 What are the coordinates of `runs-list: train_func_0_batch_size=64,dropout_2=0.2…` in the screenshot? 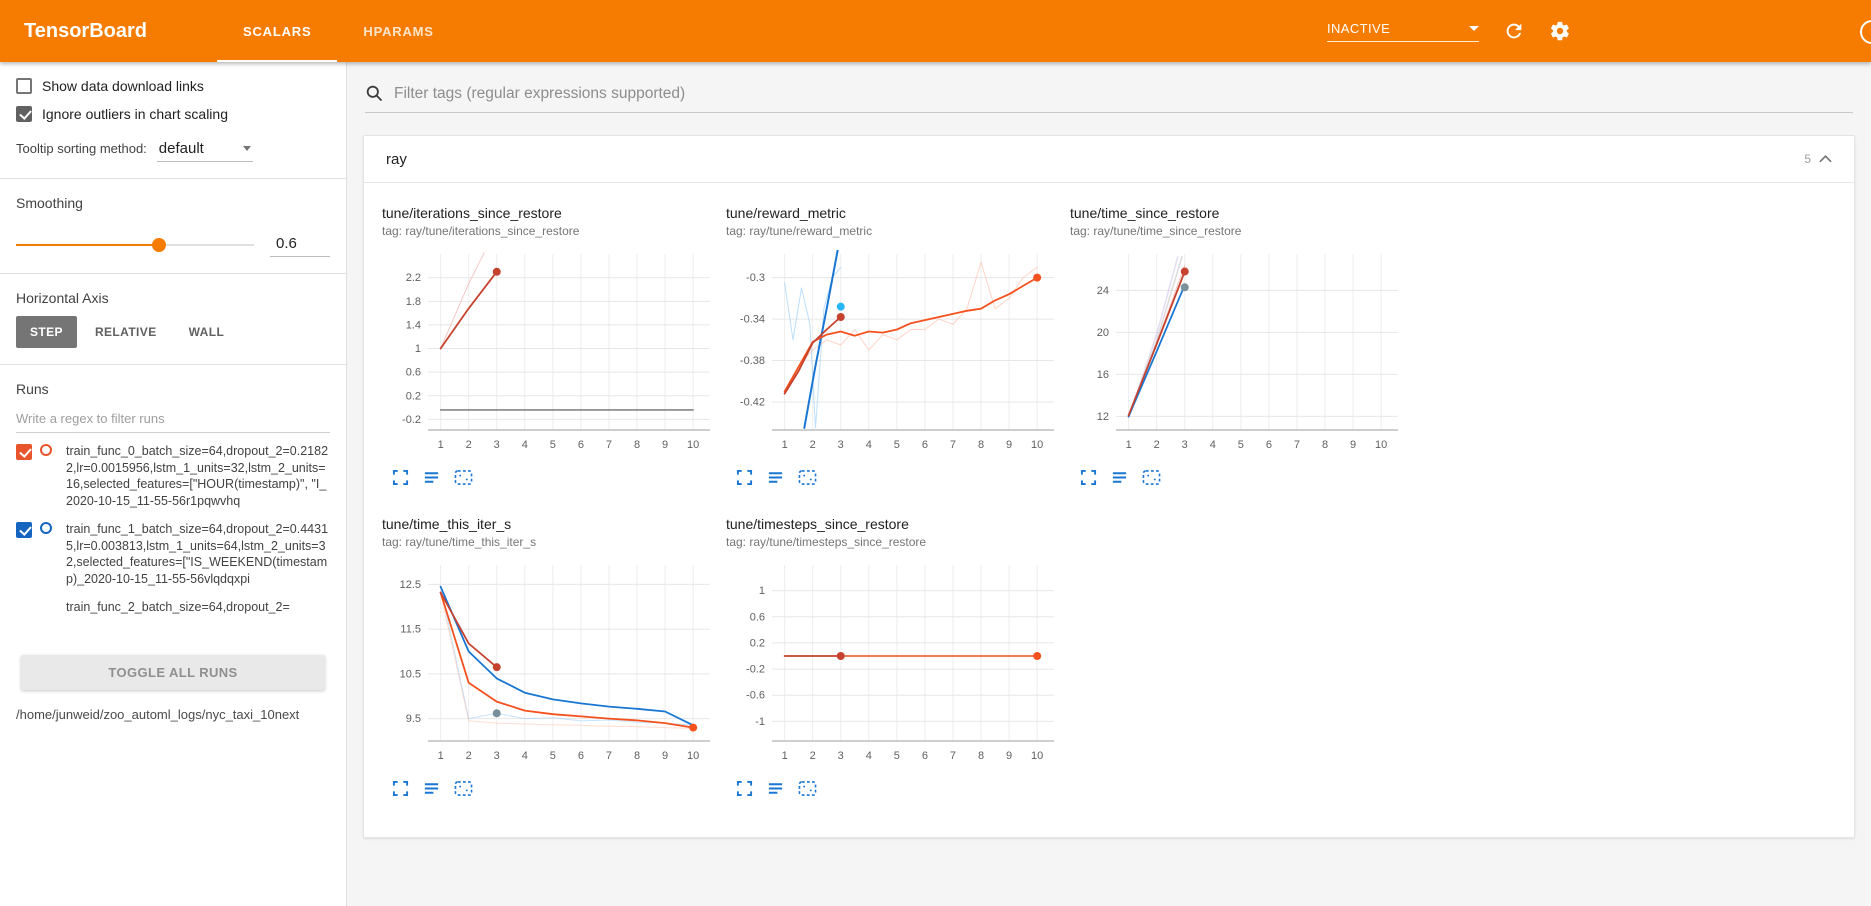 It's located at (173, 549).